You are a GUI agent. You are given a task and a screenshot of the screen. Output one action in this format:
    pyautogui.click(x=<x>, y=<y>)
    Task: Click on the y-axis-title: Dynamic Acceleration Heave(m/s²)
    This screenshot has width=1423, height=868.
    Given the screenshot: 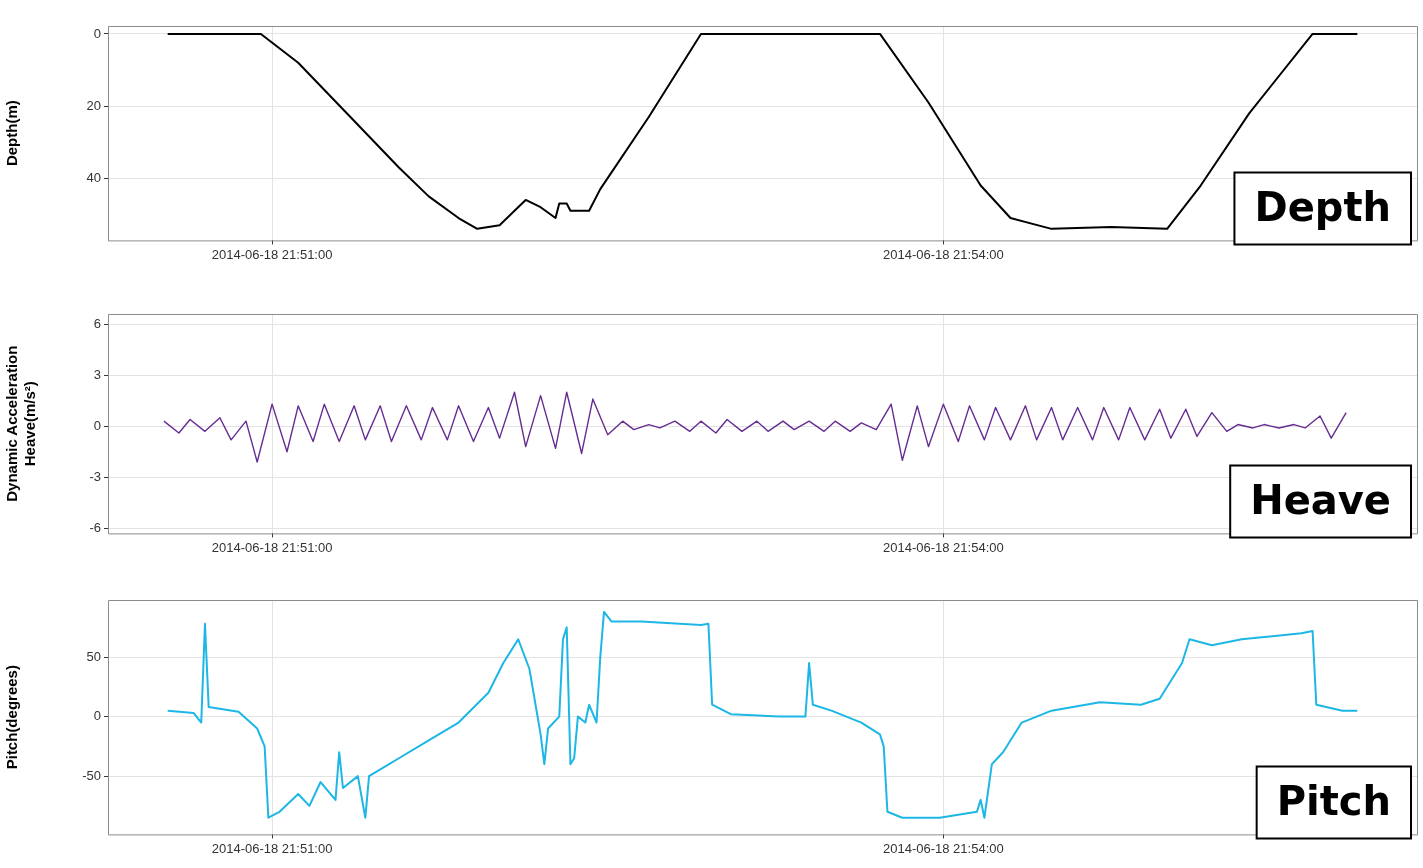 What is the action you would take?
    pyautogui.click(x=21, y=423)
    